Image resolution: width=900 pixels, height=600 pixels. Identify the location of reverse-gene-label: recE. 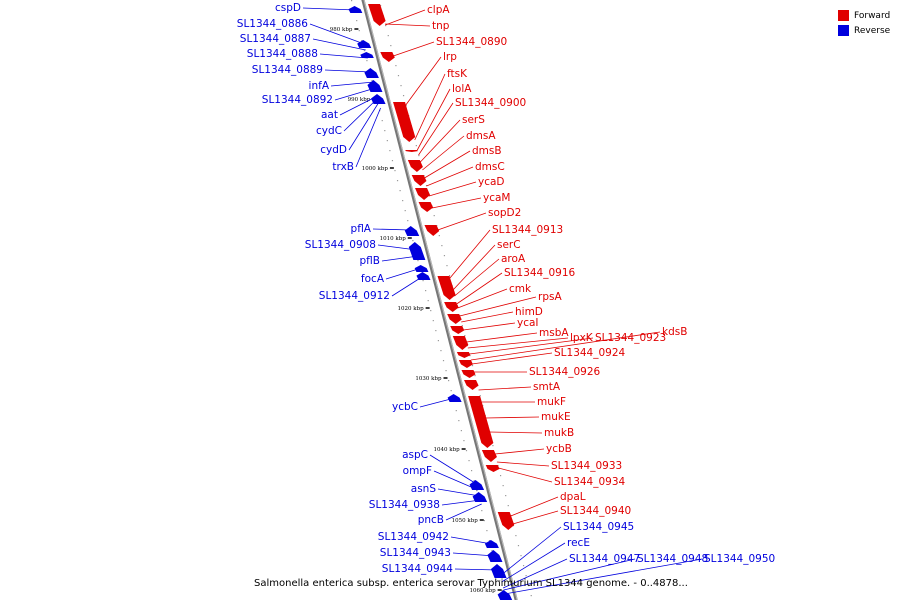
(578, 543).